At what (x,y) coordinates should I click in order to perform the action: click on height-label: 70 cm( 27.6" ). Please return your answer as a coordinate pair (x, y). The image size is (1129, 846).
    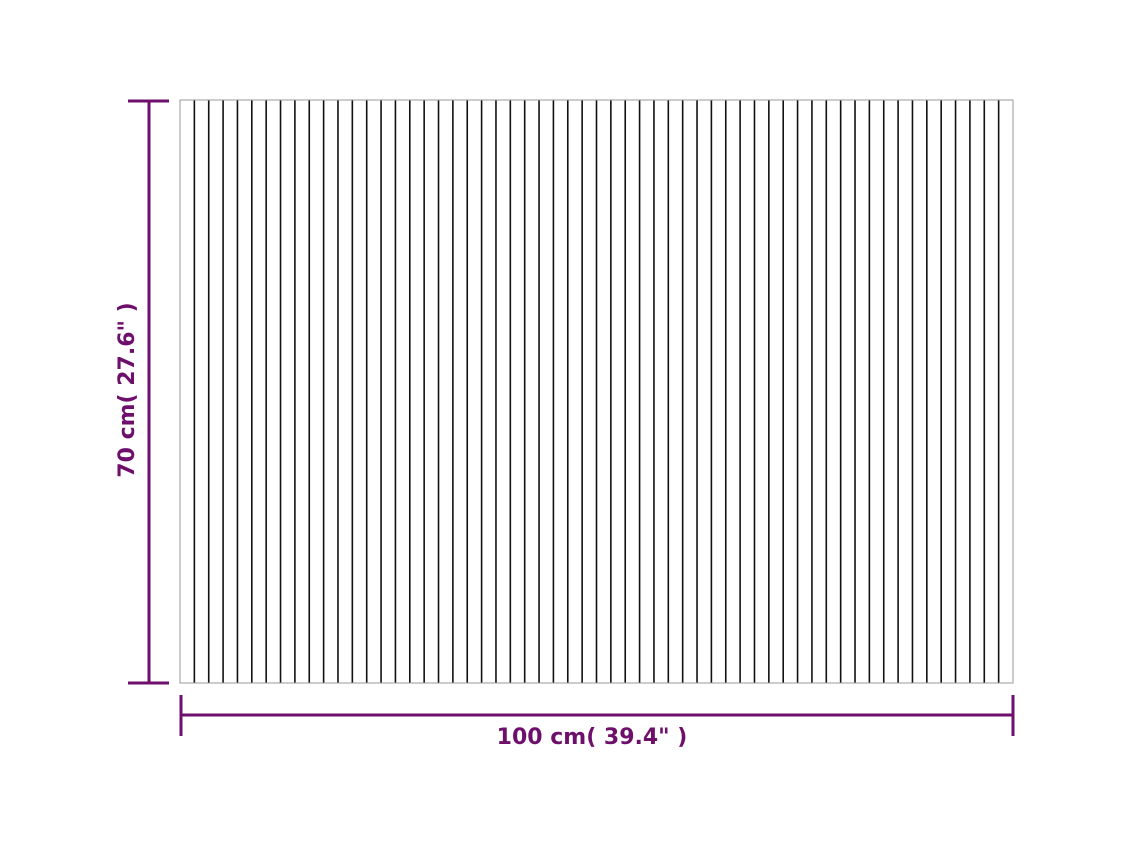
    Looking at the image, I should click on (127, 389).